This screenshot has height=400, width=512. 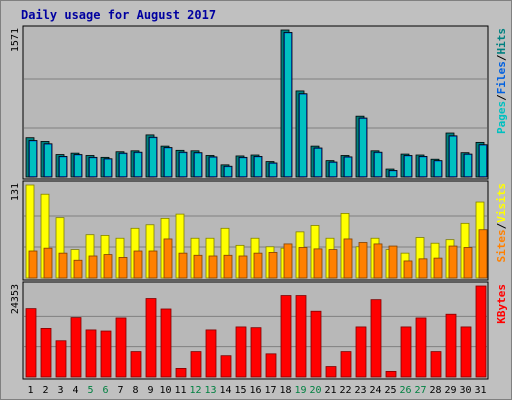 I want to click on chart-title: Daily usage for August 2017, so click(x=118, y=15).